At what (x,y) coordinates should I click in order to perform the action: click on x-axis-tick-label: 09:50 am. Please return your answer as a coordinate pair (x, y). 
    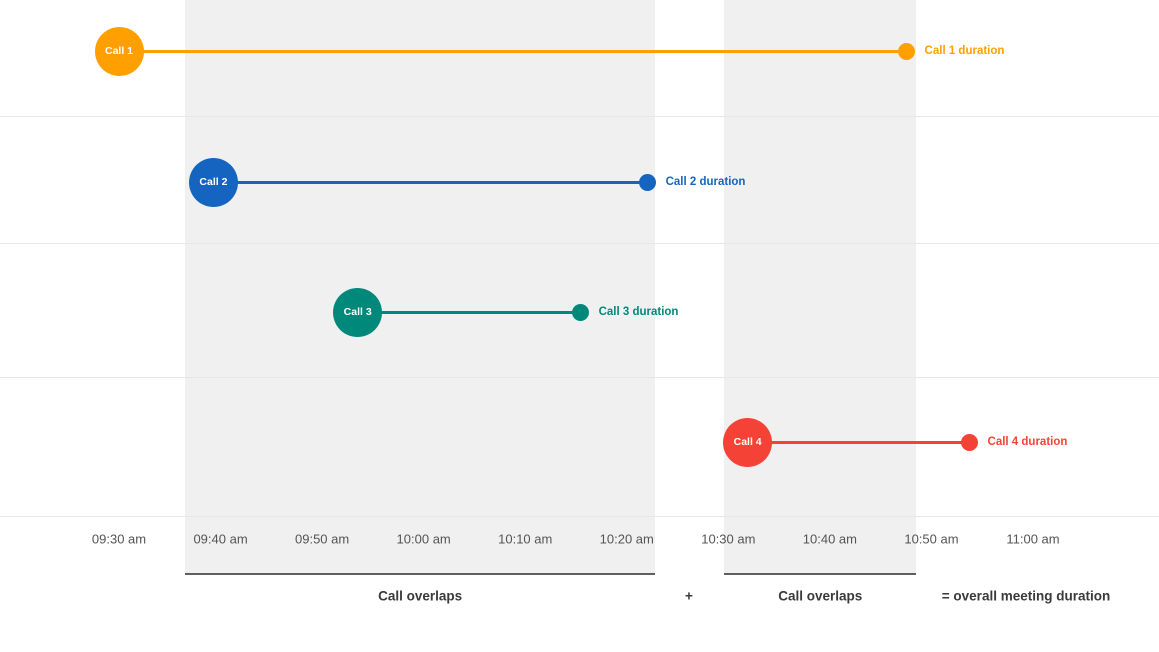
    Looking at the image, I should click on (322, 539).